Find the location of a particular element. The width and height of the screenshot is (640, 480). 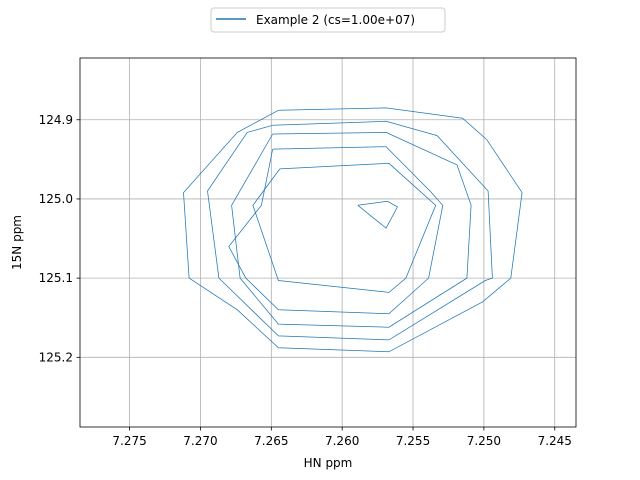

legend: Example 2 (cs=1.00e+07) is located at coordinates (328, 20).